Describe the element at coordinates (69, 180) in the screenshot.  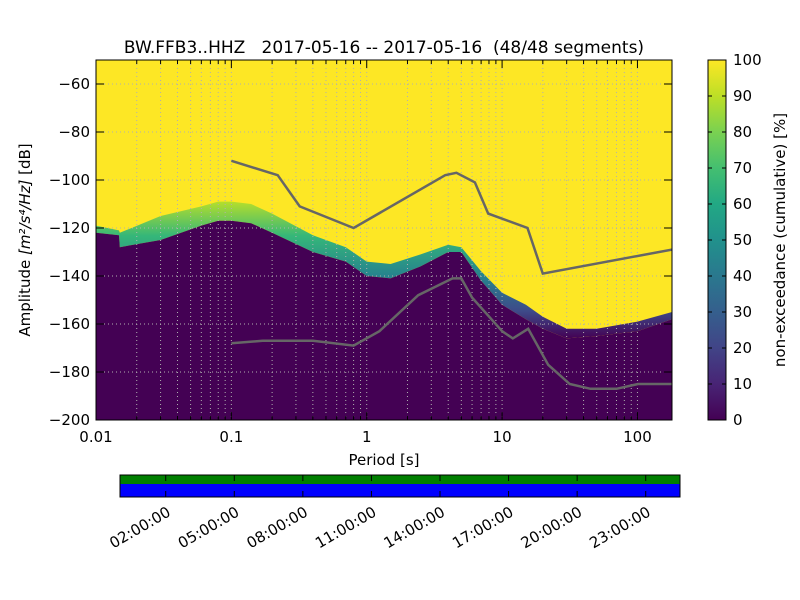
I see `y-tick-label: −100` at that location.